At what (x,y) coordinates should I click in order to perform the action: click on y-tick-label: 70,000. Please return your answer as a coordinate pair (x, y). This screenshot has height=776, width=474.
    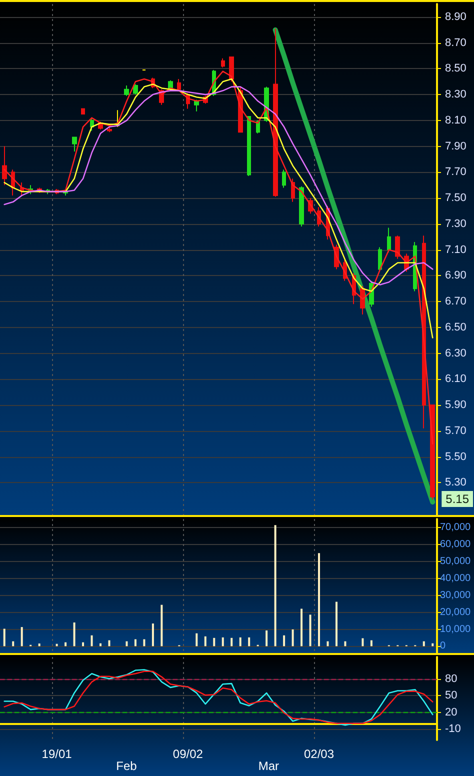
    Looking at the image, I should click on (456, 527).